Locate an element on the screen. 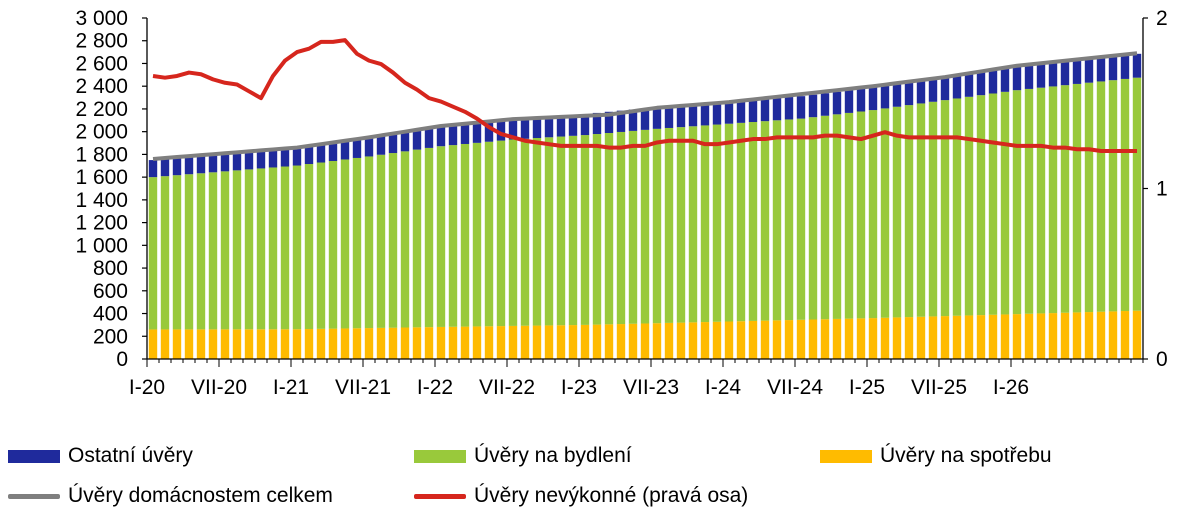 This screenshot has height=516, width=1181. x-tick-label-6: I-23 is located at coordinates (579, 387).